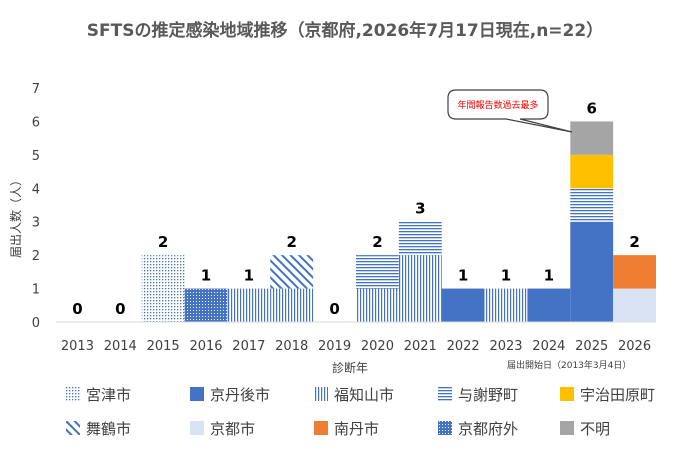 The height and width of the screenshot is (466, 690). Describe the element at coordinates (591, 108) in the screenshot. I see `data-label: 6` at that location.